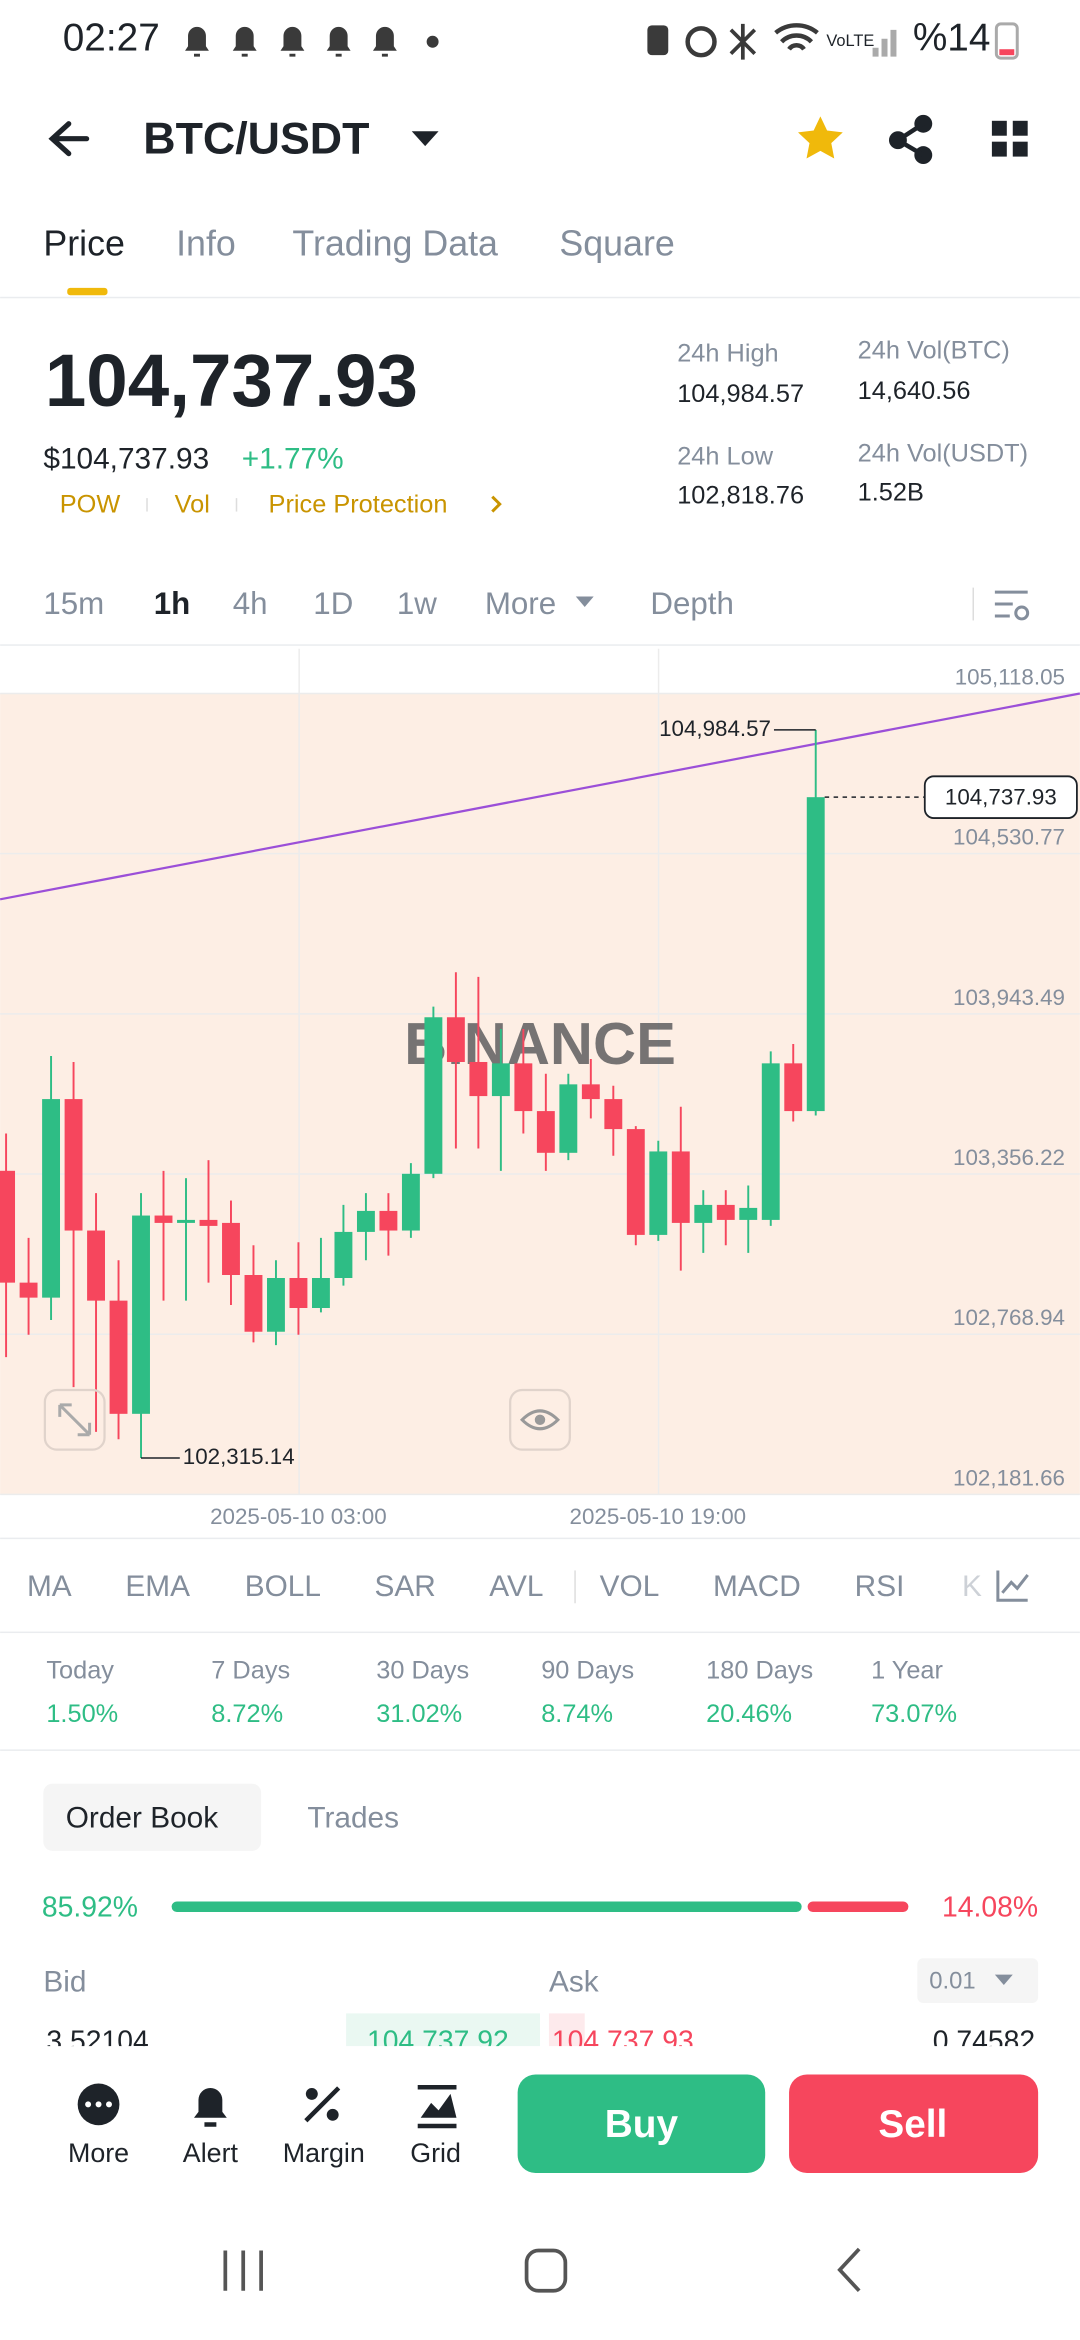 The image size is (1080, 2340). What do you see at coordinates (990, 1907) in the screenshot?
I see `ask-percent: 14.08%` at bounding box center [990, 1907].